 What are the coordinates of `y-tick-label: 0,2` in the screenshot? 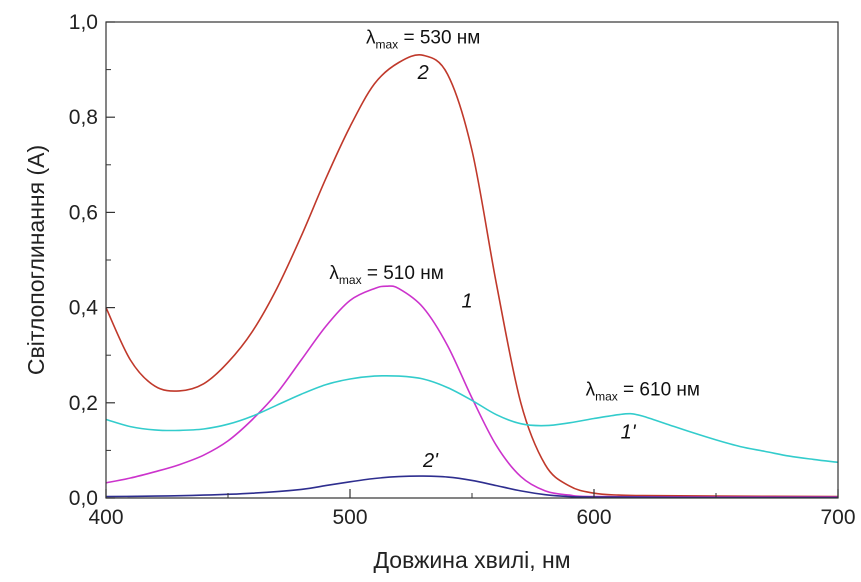 It's located at (83, 403).